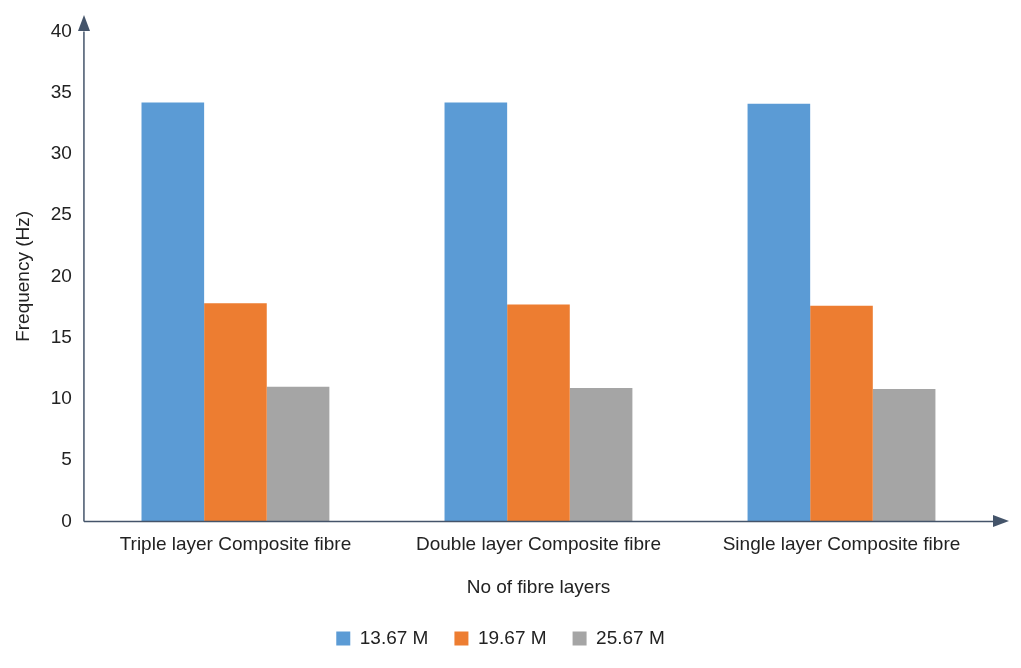 Image resolution: width=1021 pixels, height=668 pixels. I want to click on y-axis-title: Frequency (Hz), so click(22, 276).